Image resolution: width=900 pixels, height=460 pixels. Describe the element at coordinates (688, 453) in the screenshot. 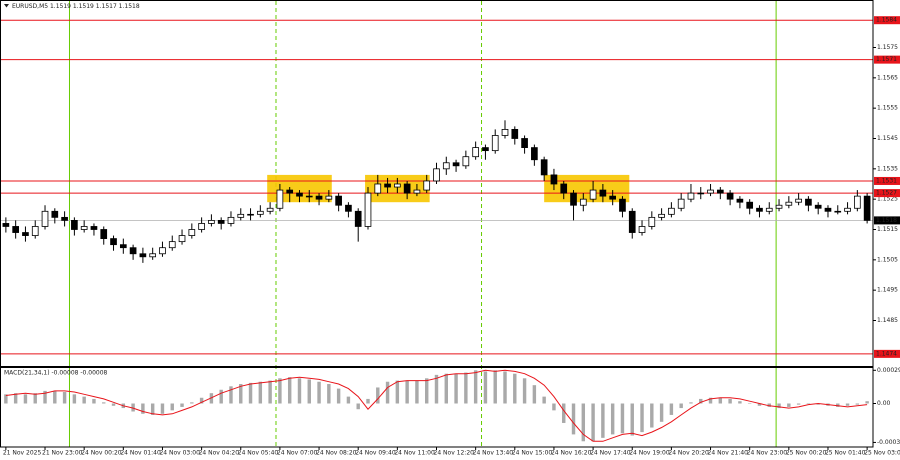

I see `x-tick-label: 24 Nov 20:20` at that location.